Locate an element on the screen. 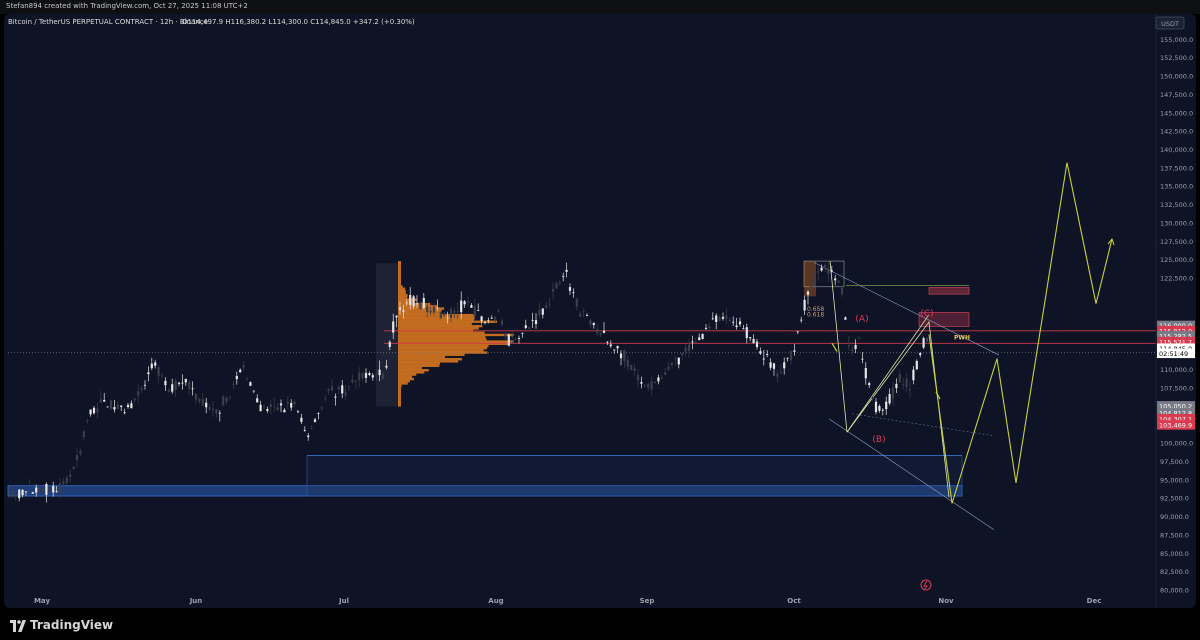 The height and width of the screenshot is (640, 1200). price-tick-label: 145,000.0 is located at coordinates (1176, 113).